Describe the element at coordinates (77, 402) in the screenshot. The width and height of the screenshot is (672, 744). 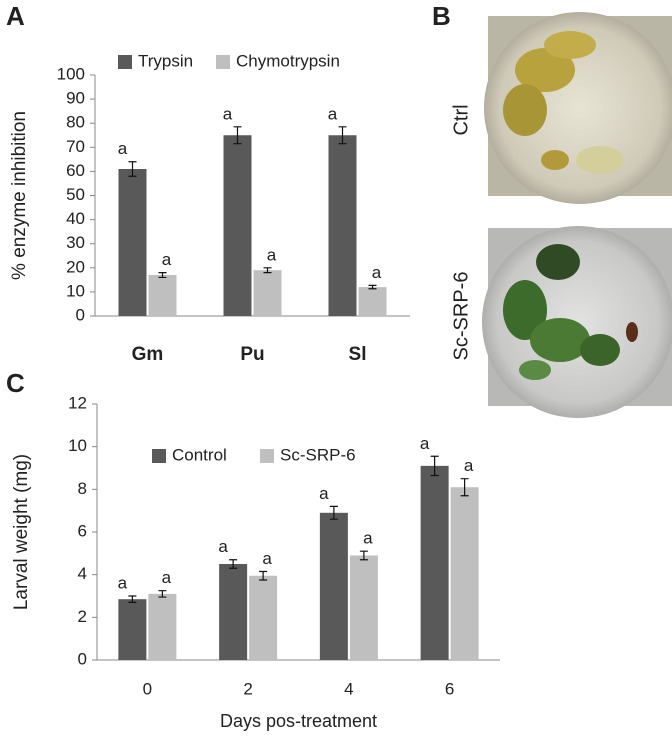
I see `y-tick-label: 12` at that location.